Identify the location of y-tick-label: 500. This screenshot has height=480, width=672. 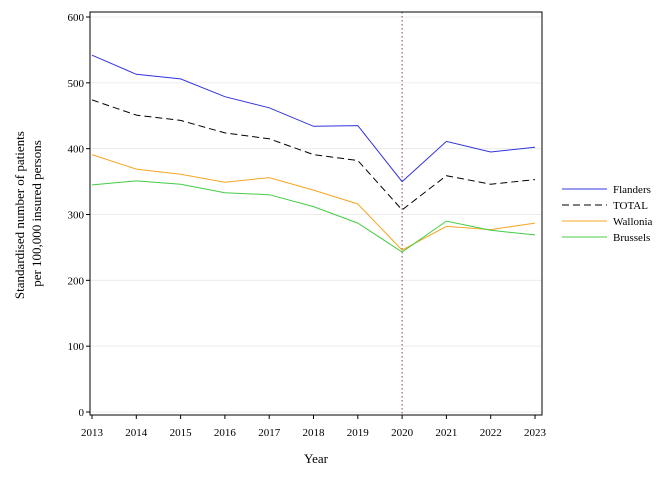
(76, 84).